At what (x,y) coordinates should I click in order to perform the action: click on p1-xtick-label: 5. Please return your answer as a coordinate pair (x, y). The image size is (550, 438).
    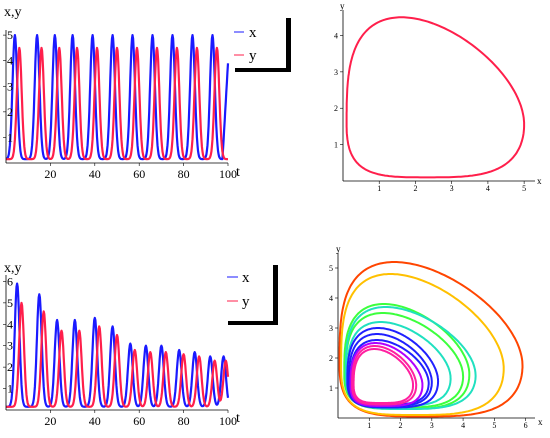
    Looking at the image, I should click on (524, 188).